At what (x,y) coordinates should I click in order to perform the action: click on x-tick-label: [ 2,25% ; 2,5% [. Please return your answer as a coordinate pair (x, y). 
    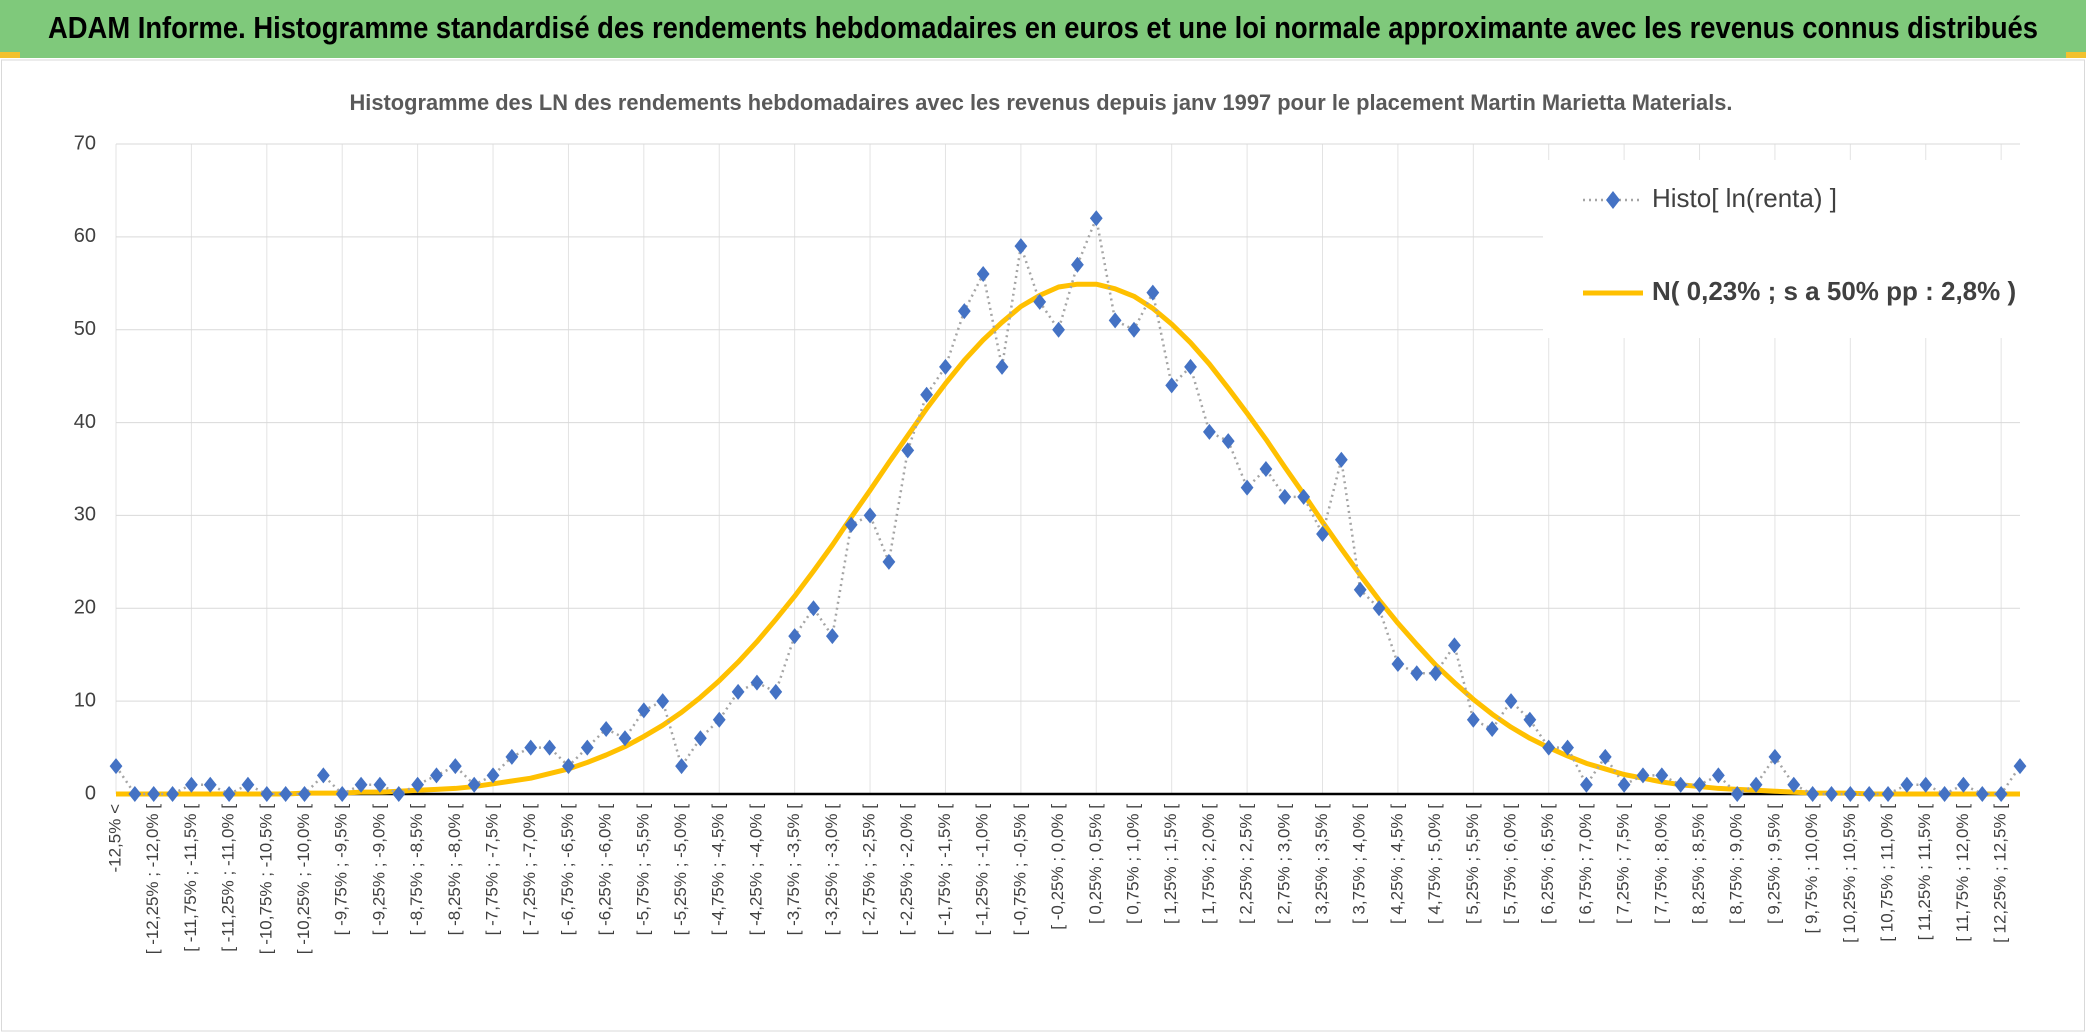
    Looking at the image, I should click on (1246, 864).